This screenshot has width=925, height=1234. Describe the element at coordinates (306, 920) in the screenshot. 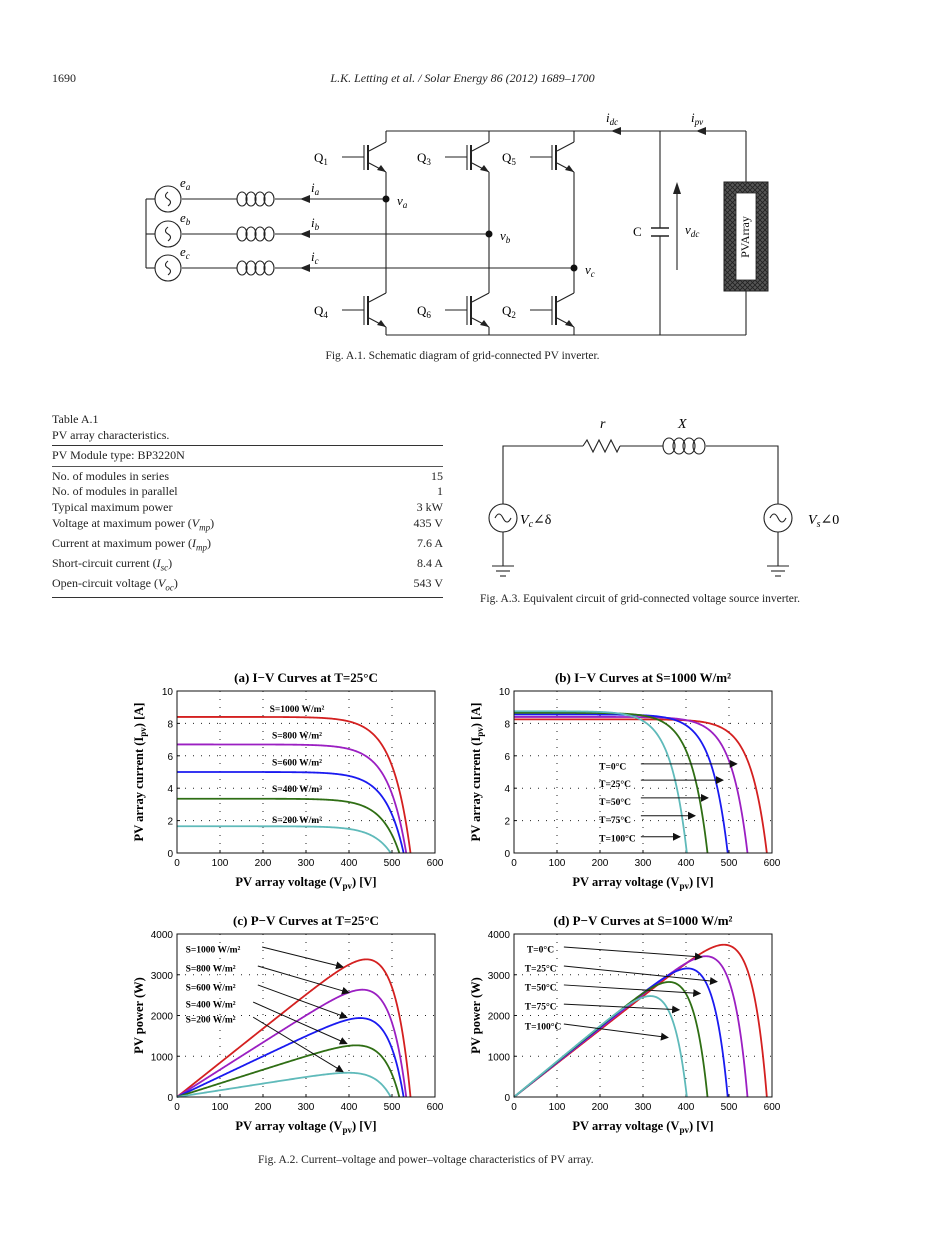

I see `chart-title: (c) P−V Curves at T=25°C` at that location.